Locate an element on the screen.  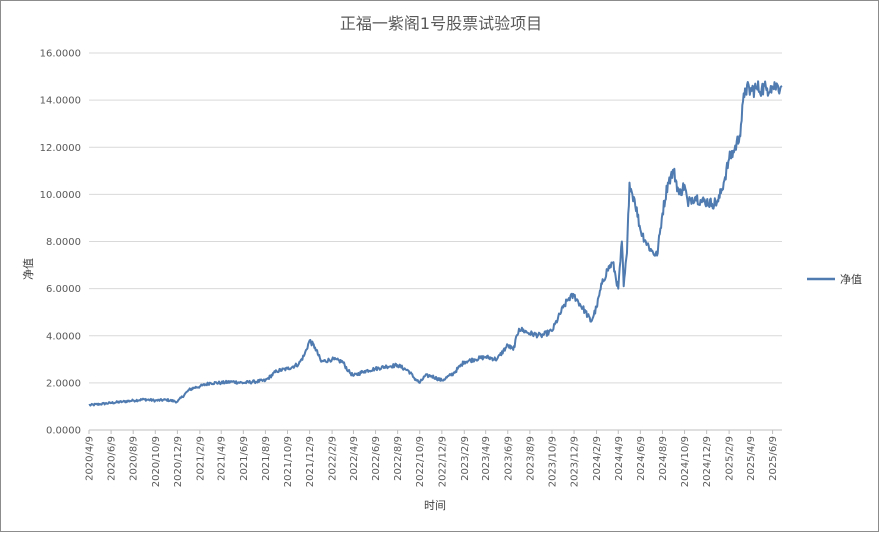
x-tick-label: 2024/6/9 is located at coordinates (641, 458).